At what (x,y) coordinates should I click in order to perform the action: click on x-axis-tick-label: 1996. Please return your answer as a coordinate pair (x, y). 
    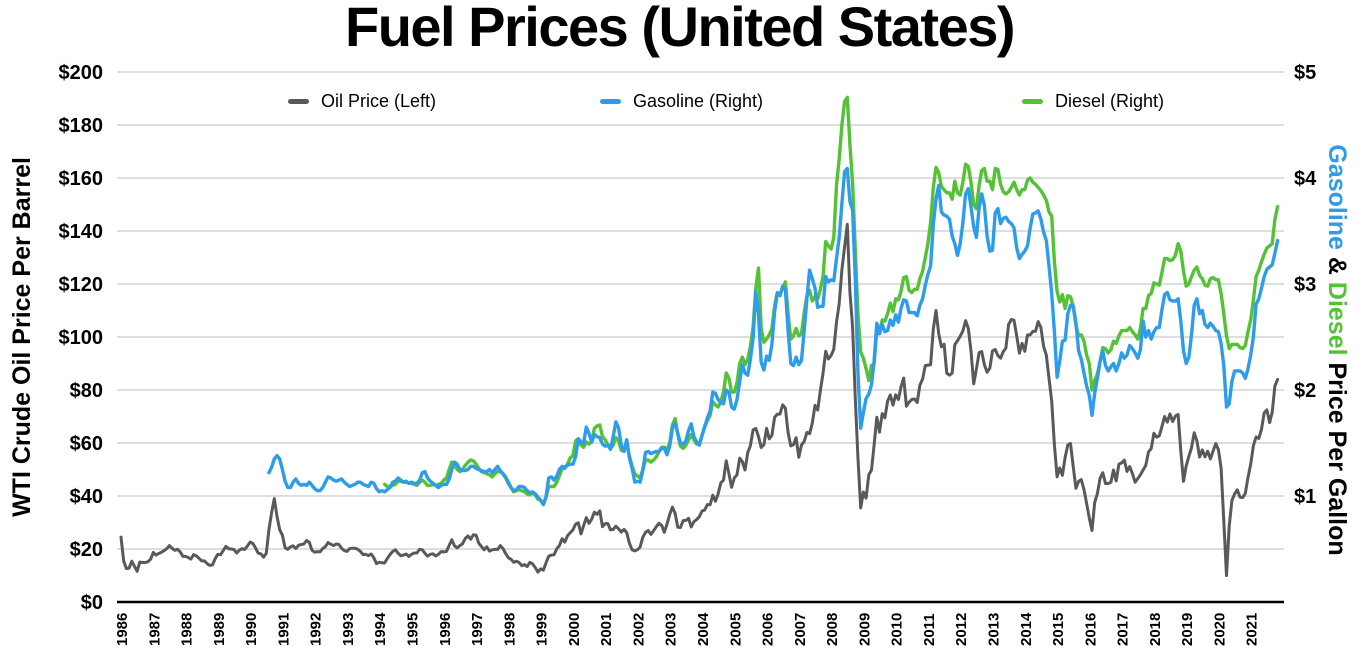
    Looking at the image, I should click on (445, 629).